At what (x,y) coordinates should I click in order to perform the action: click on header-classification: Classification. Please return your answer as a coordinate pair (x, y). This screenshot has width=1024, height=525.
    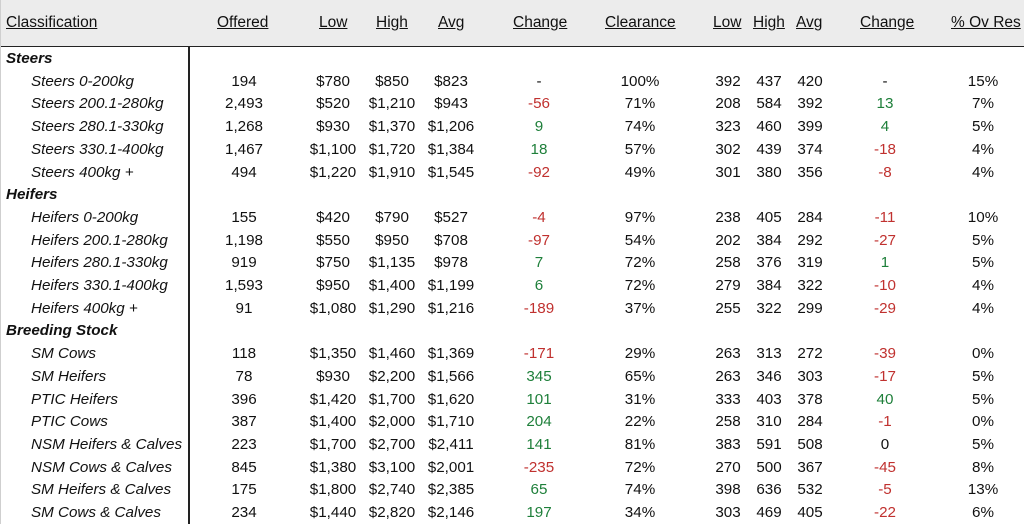
    Looking at the image, I should click on (52, 22).